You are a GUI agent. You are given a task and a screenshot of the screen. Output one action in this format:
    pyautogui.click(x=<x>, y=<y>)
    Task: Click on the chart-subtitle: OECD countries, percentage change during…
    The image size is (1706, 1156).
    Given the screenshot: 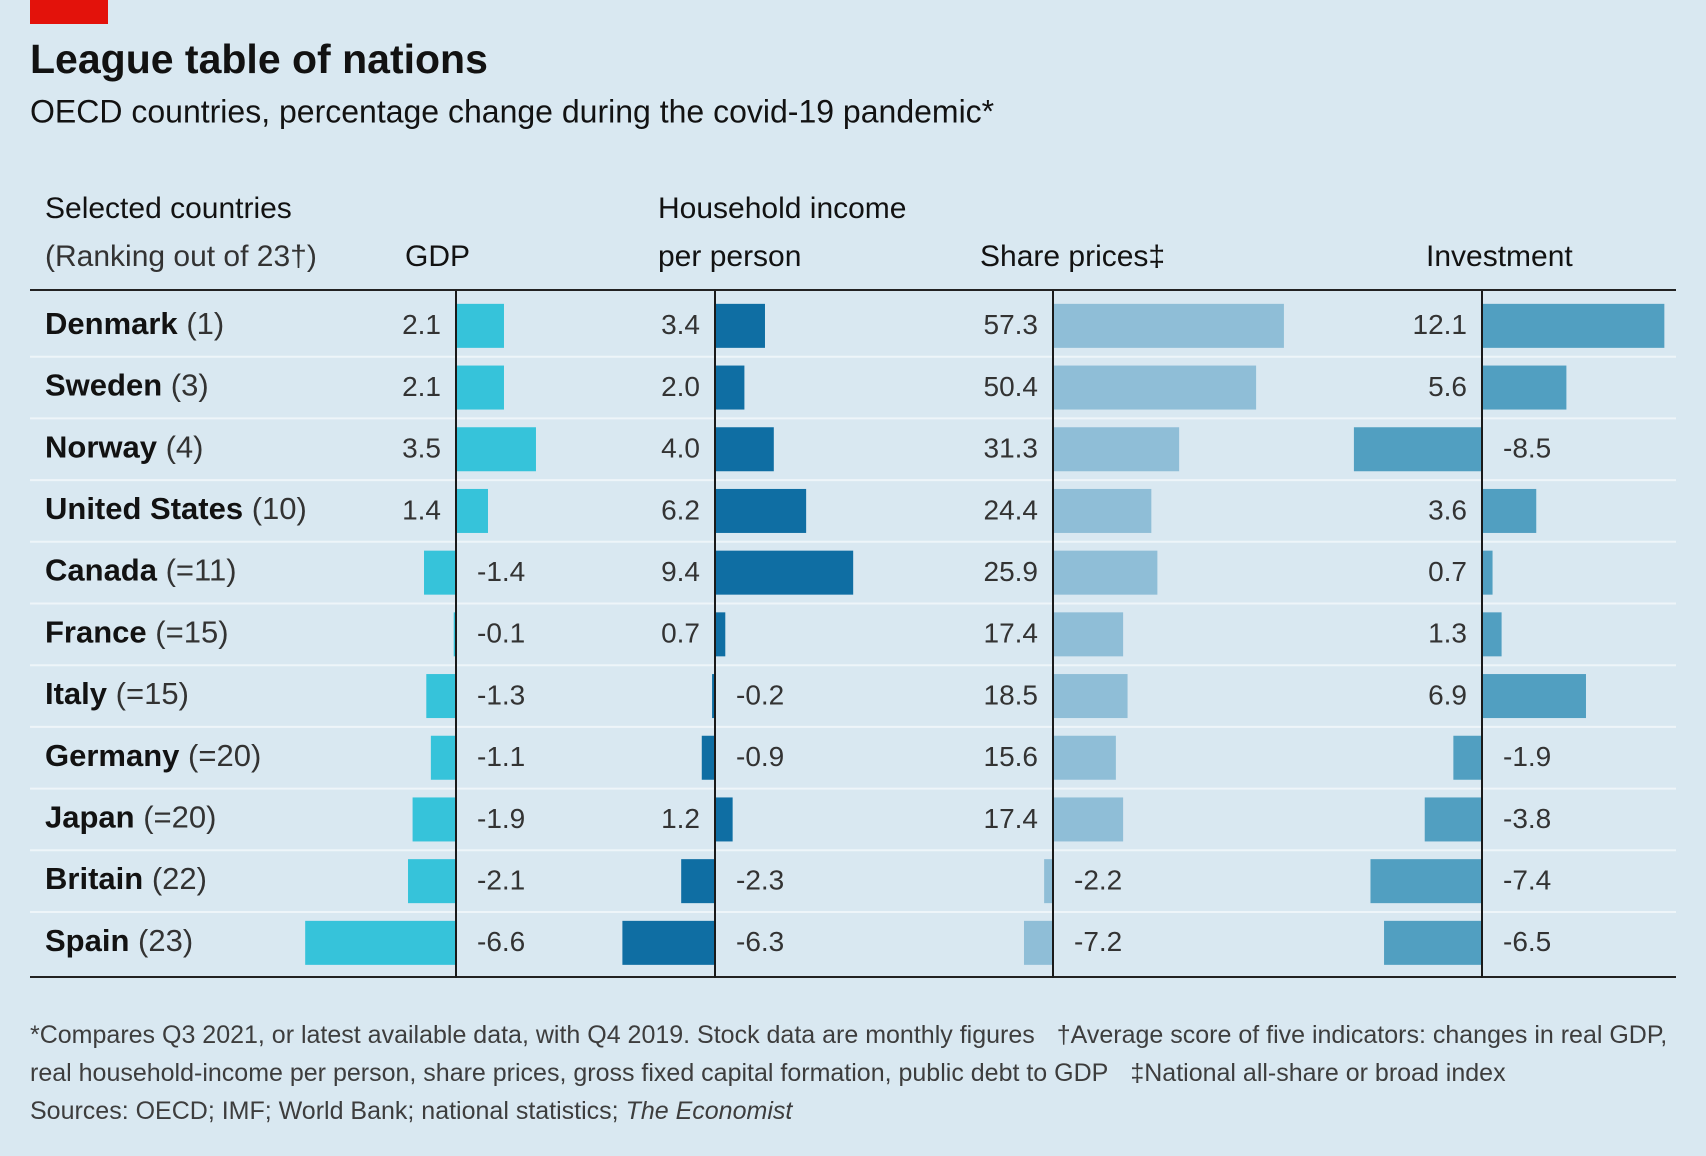 What is the action you would take?
    pyautogui.click(x=512, y=111)
    